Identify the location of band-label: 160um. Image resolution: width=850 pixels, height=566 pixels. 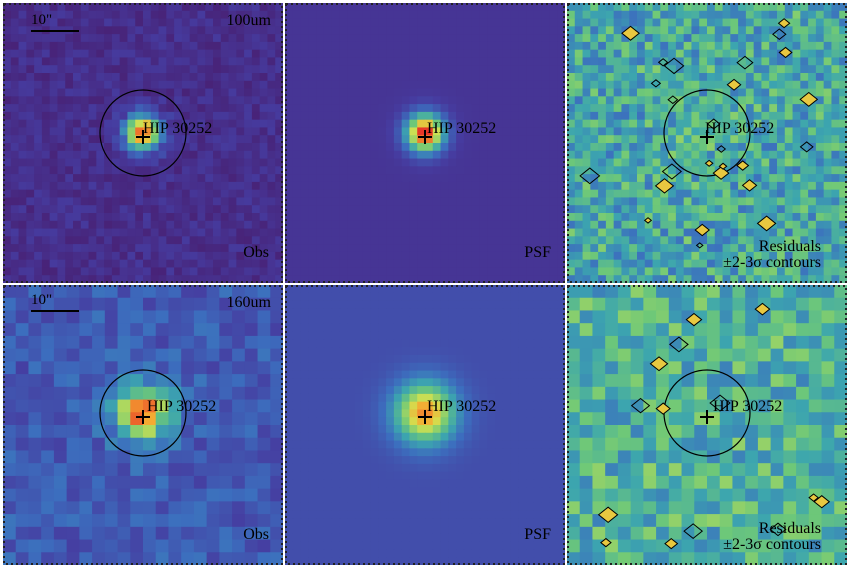
(248, 302).